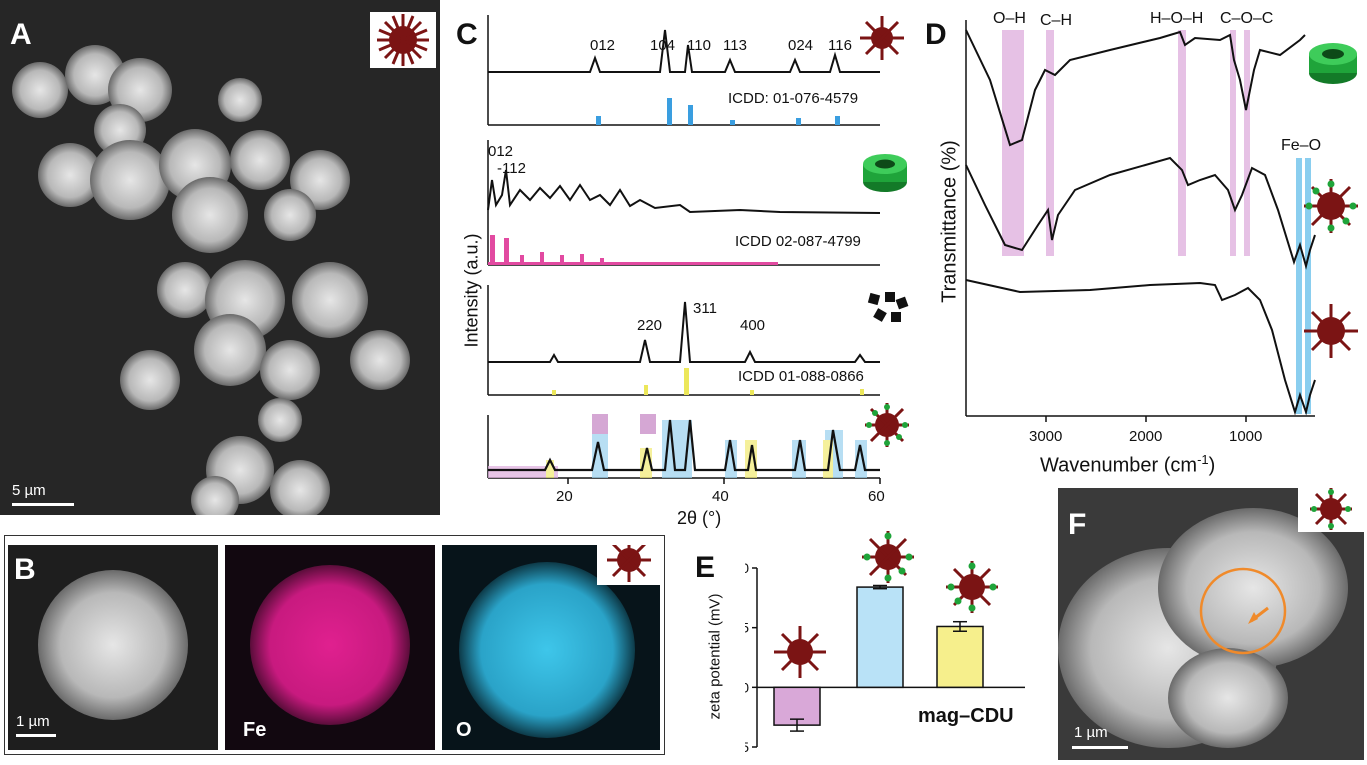 The height and width of the screenshot is (765, 1367). What do you see at coordinates (705, 567) in the screenshot?
I see `panel-label-e: E` at bounding box center [705, 567].